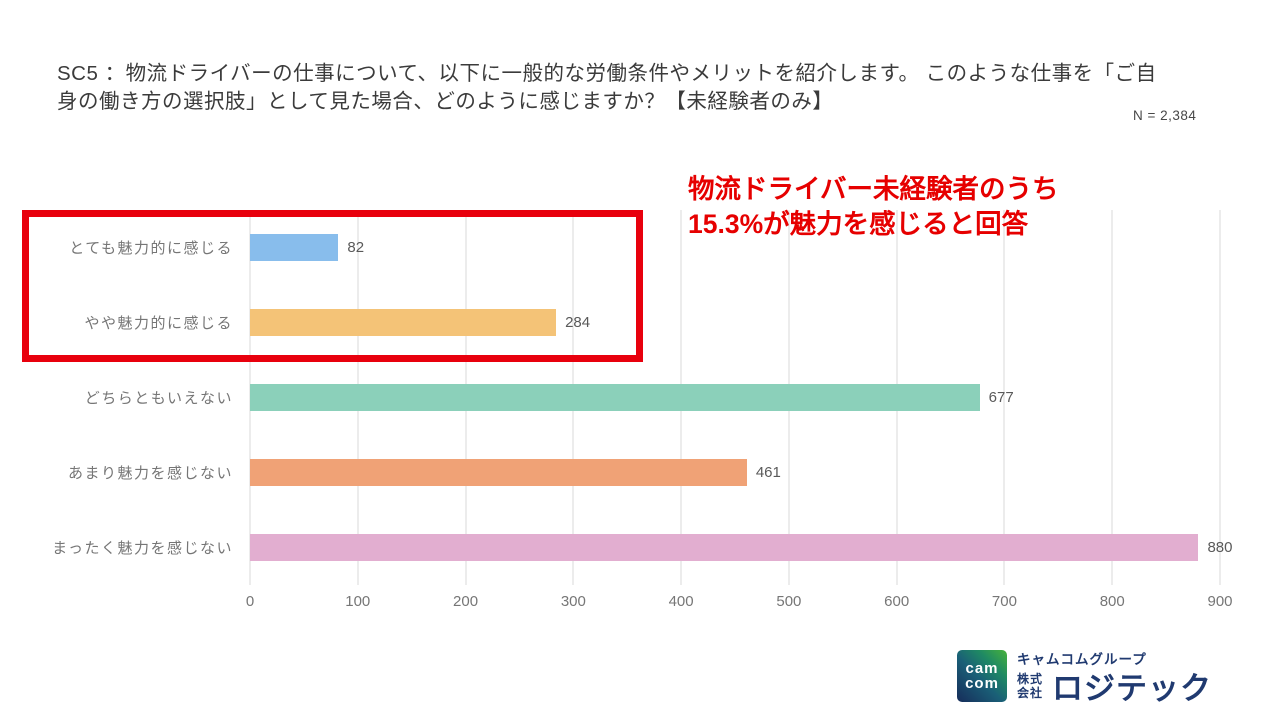 This screenshot has height=720, width=1280. I want to click on logo-group-name: キャムコムグループ, so click(1082, 659).